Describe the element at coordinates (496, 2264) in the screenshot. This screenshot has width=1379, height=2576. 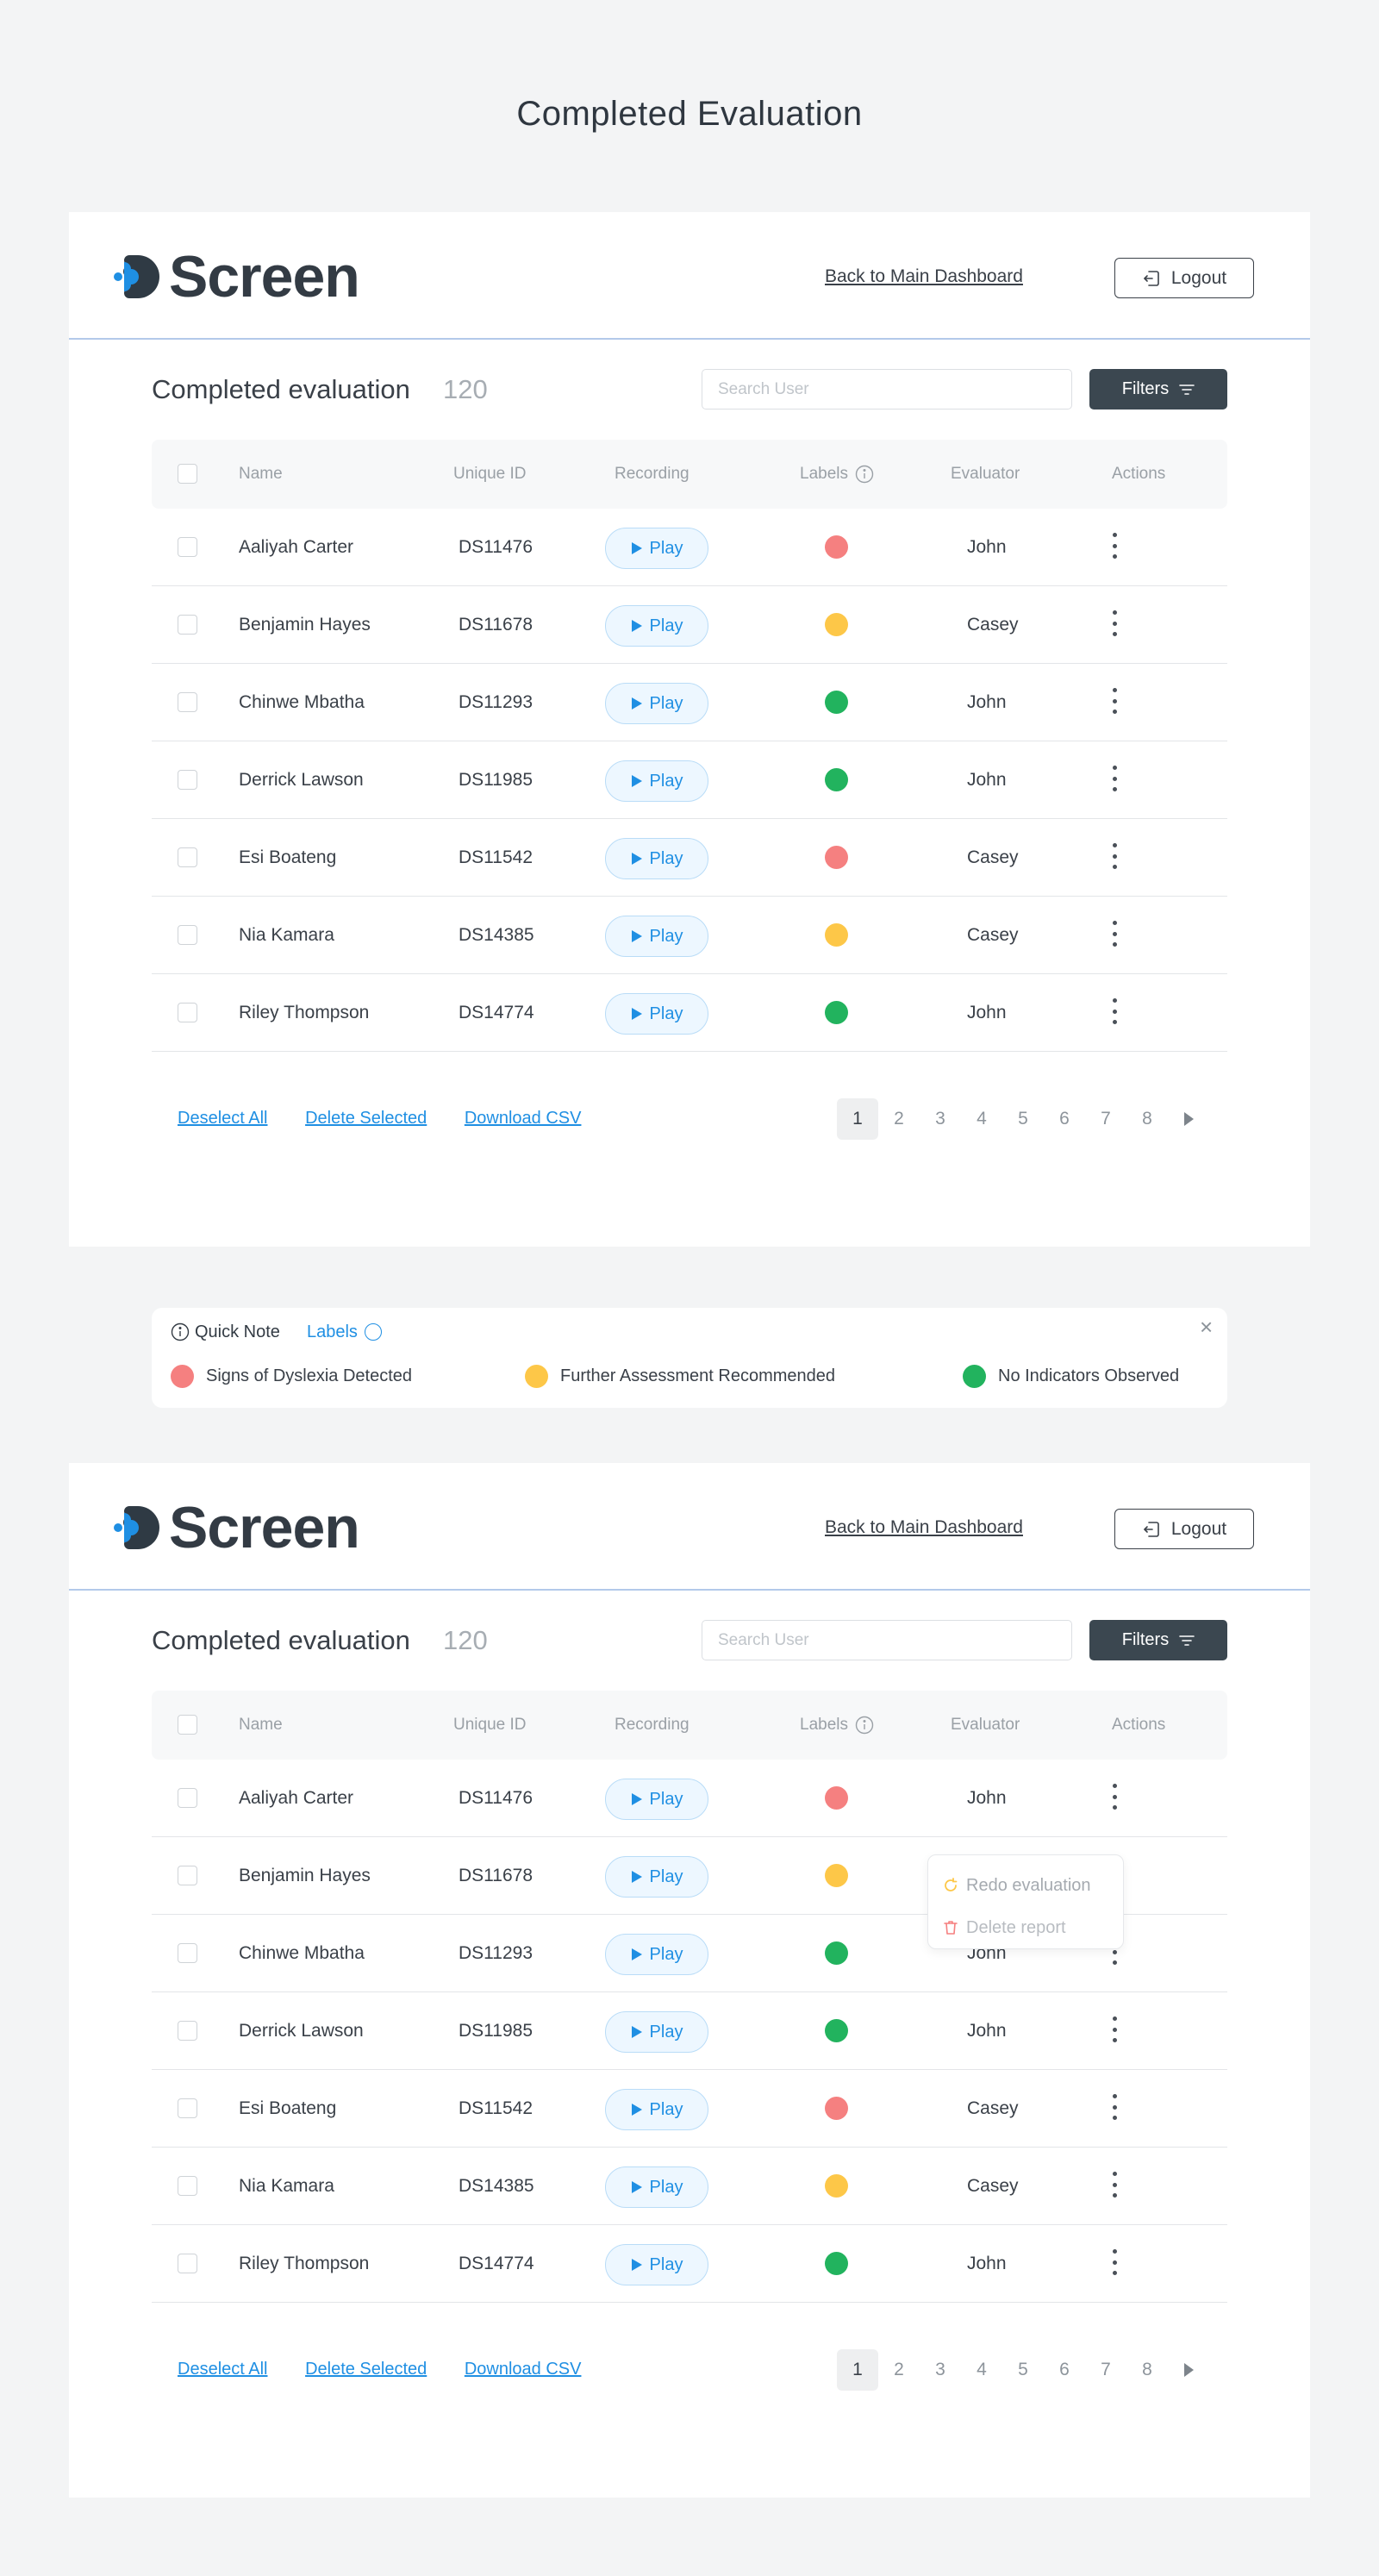
I see `row-unique-id: DS14774` at that location.